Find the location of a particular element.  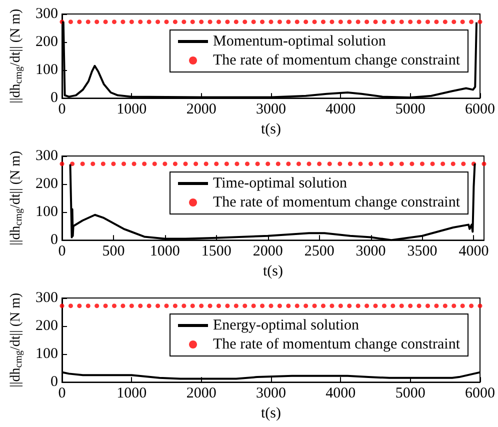

x-tick-label: 2500 is located at coordinates (319, 252).